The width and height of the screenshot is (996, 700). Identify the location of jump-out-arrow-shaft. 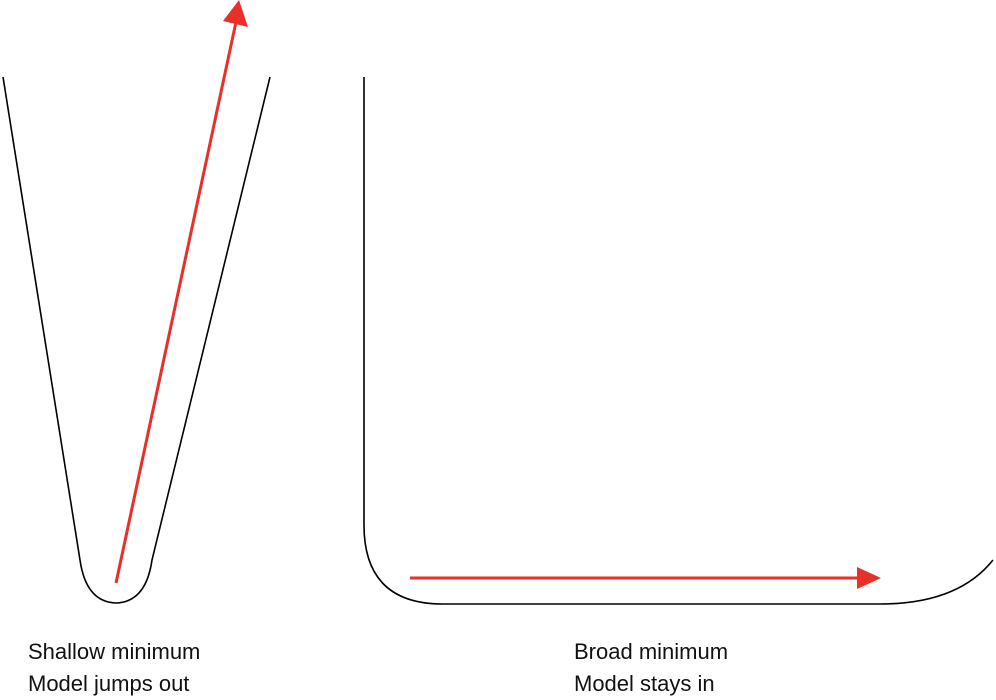
(176, 302).